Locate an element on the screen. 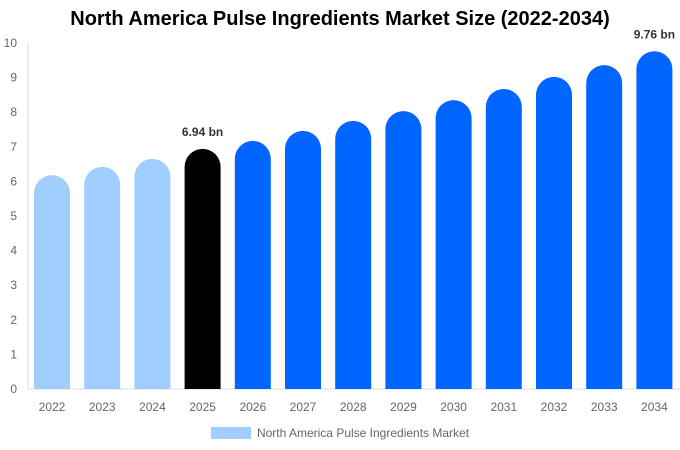 The height and width of the screenshot is (450, 680). legend: North America Pulse Ingredients Market is located at coordinates (340, 433).